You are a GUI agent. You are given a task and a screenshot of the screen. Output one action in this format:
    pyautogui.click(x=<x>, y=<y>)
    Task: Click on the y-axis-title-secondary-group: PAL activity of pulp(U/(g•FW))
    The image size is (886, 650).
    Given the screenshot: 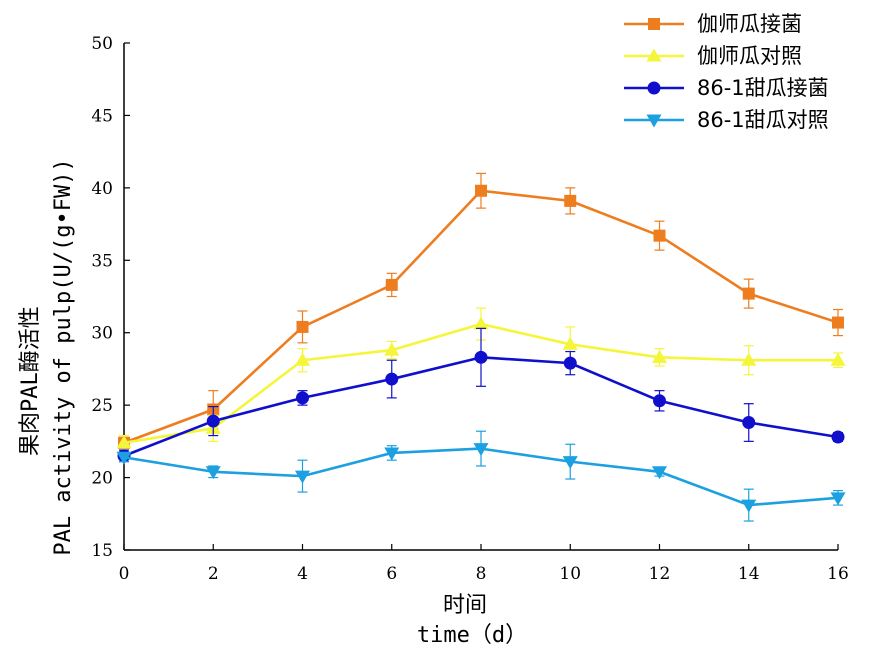 What is the action you would take?
    pyautogui.click(x=63, y=356)
    